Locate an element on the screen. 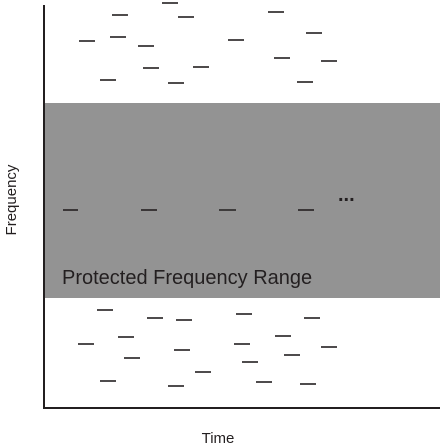 The height and width of the screenshot is (448, 443). band-label: Protected Frequency Range is located at coordinates (187, 278).